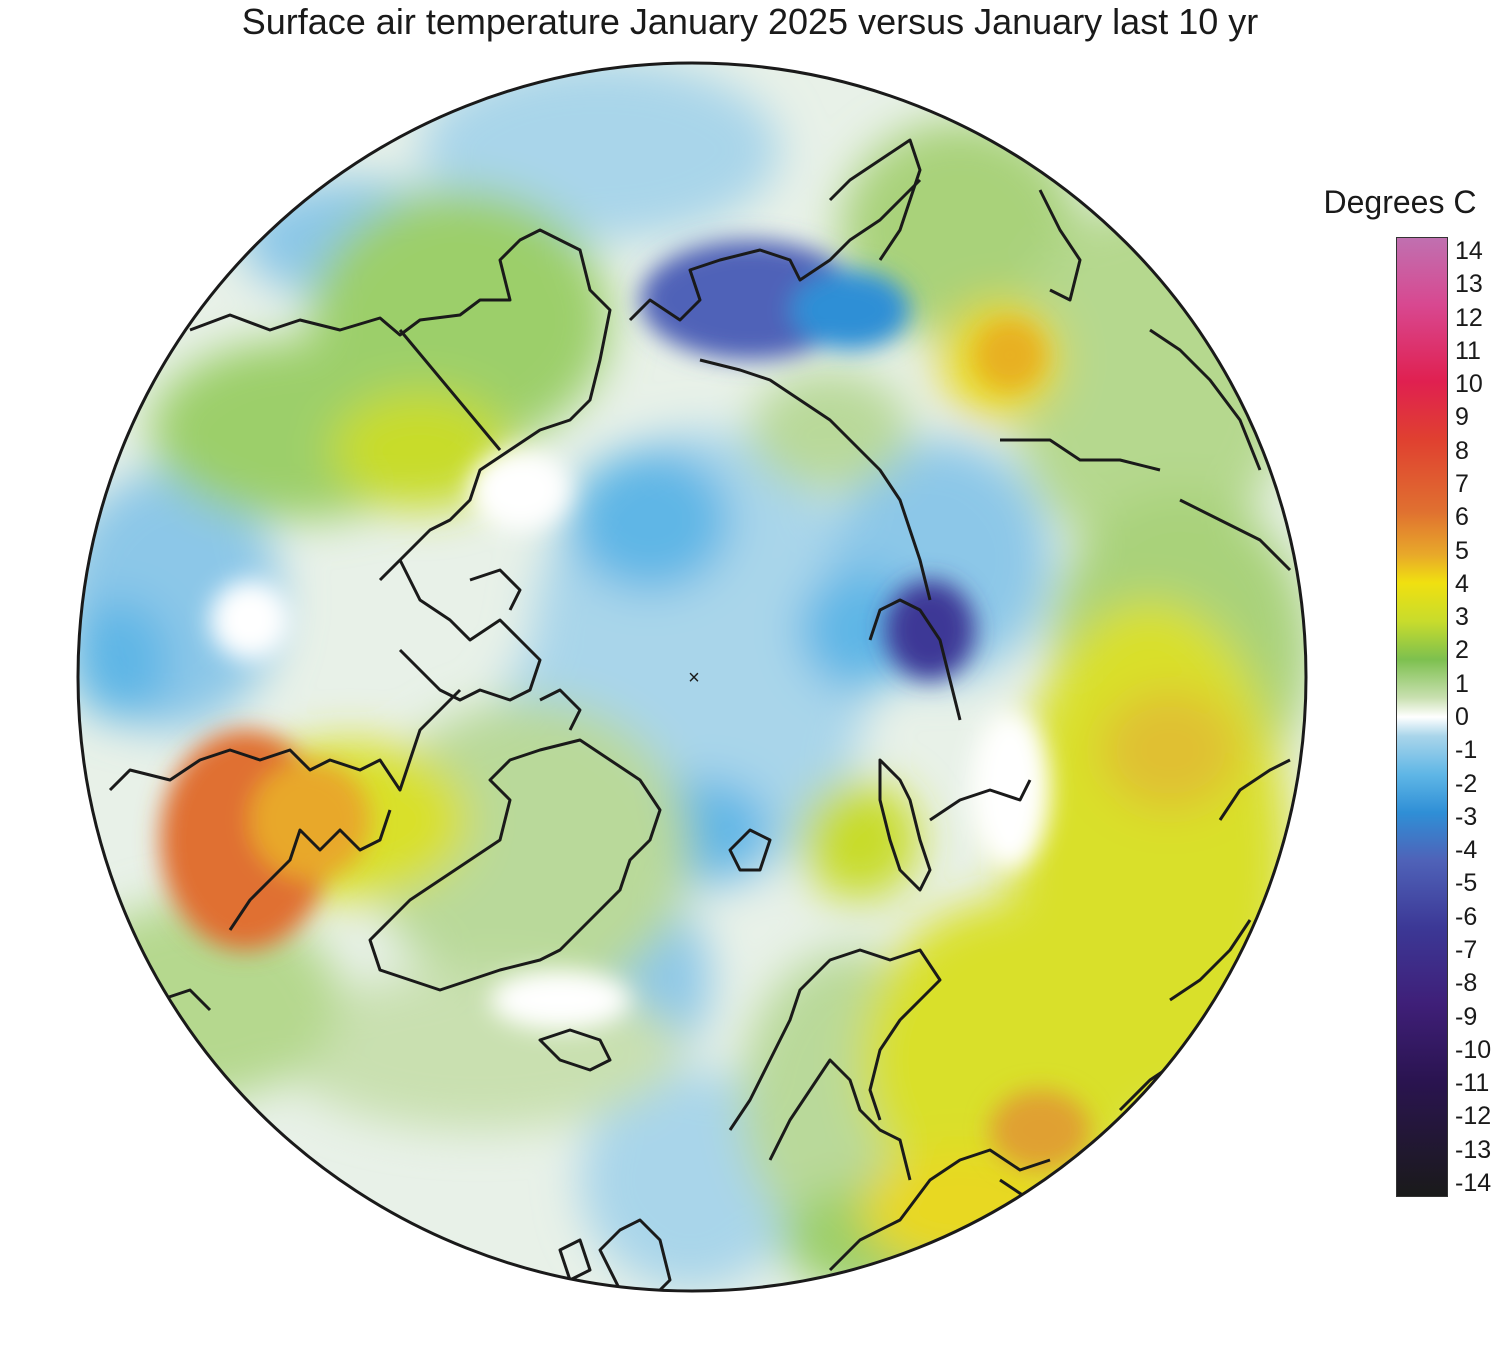  I want to click on legend-tick-label: -12, so click(1473, 1116).